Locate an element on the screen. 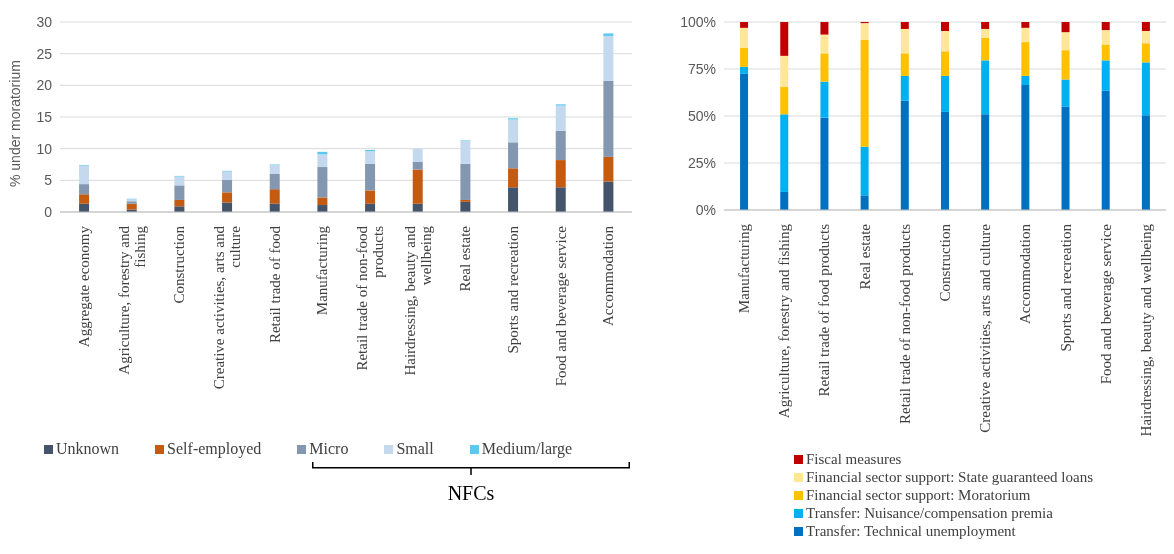 The image size is (1174, 554). y-tick-label: 0% is located at coordinates (705, 209).